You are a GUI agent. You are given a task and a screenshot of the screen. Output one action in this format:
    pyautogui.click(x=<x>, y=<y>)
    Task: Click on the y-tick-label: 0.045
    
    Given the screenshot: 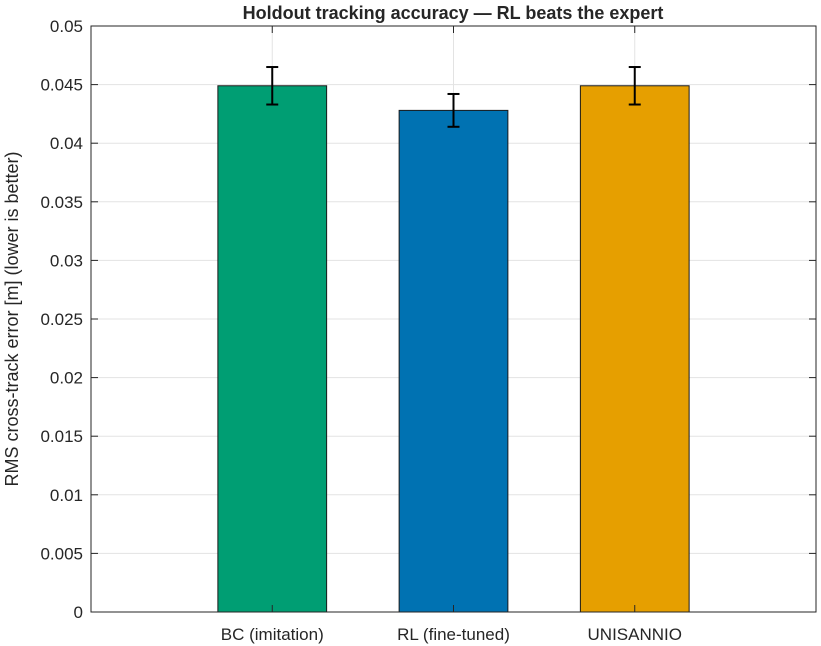 What is the action you would take?
    pyautogui.click(x=61, y=85)
    